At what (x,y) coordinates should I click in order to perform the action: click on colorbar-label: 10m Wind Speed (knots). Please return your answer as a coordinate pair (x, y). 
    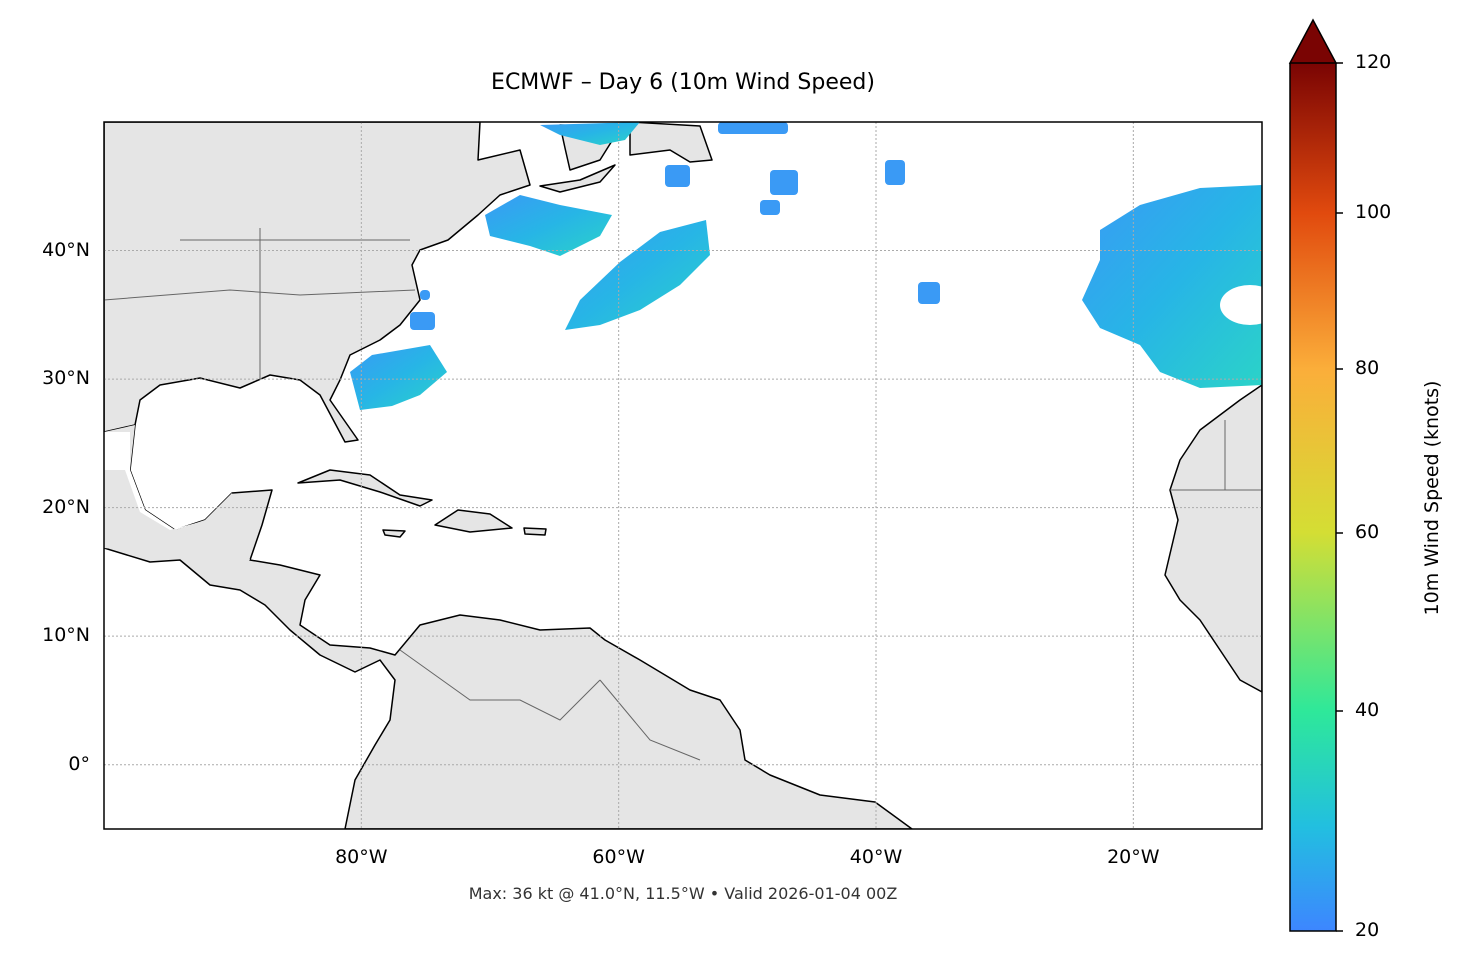
    Looking at the image, I should click on (1432, 498).